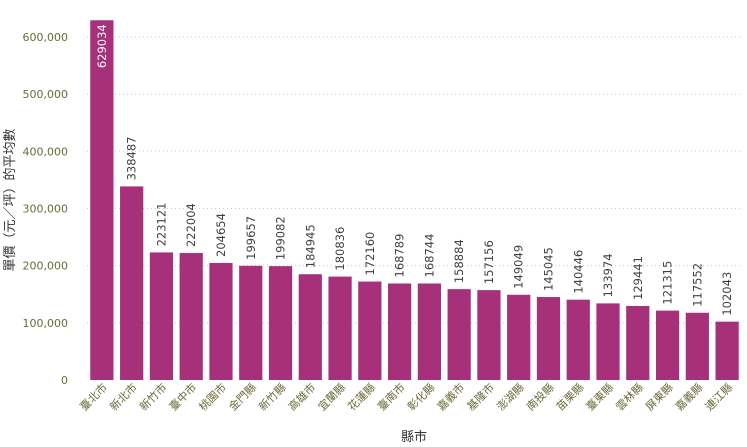  I want to click on data-label: 168744, so click(429, 256).